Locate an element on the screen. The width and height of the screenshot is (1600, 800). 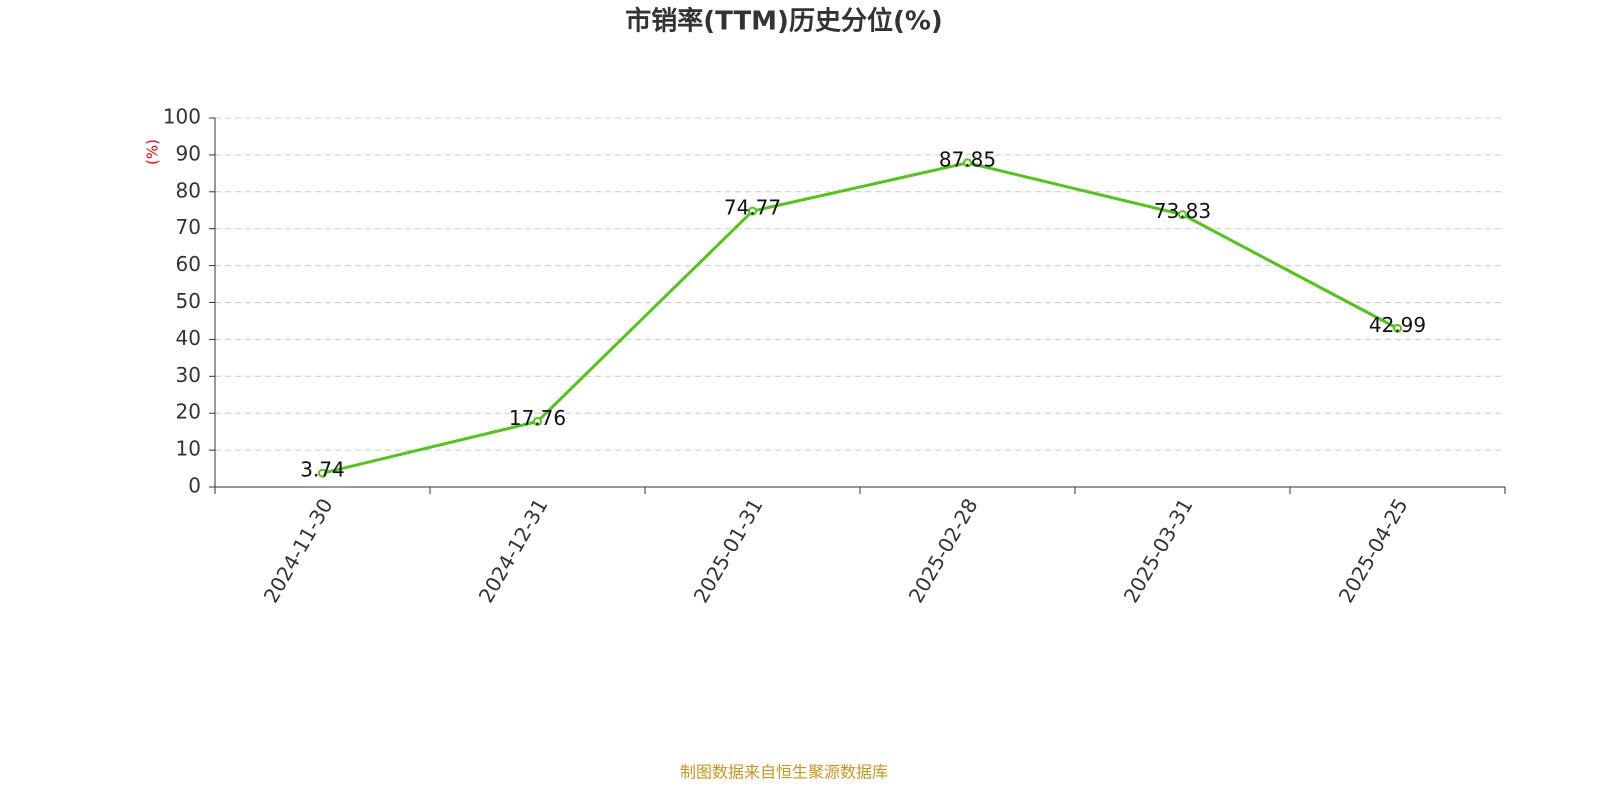
y-tick-label: 100 is located at coordinates (182, 117).